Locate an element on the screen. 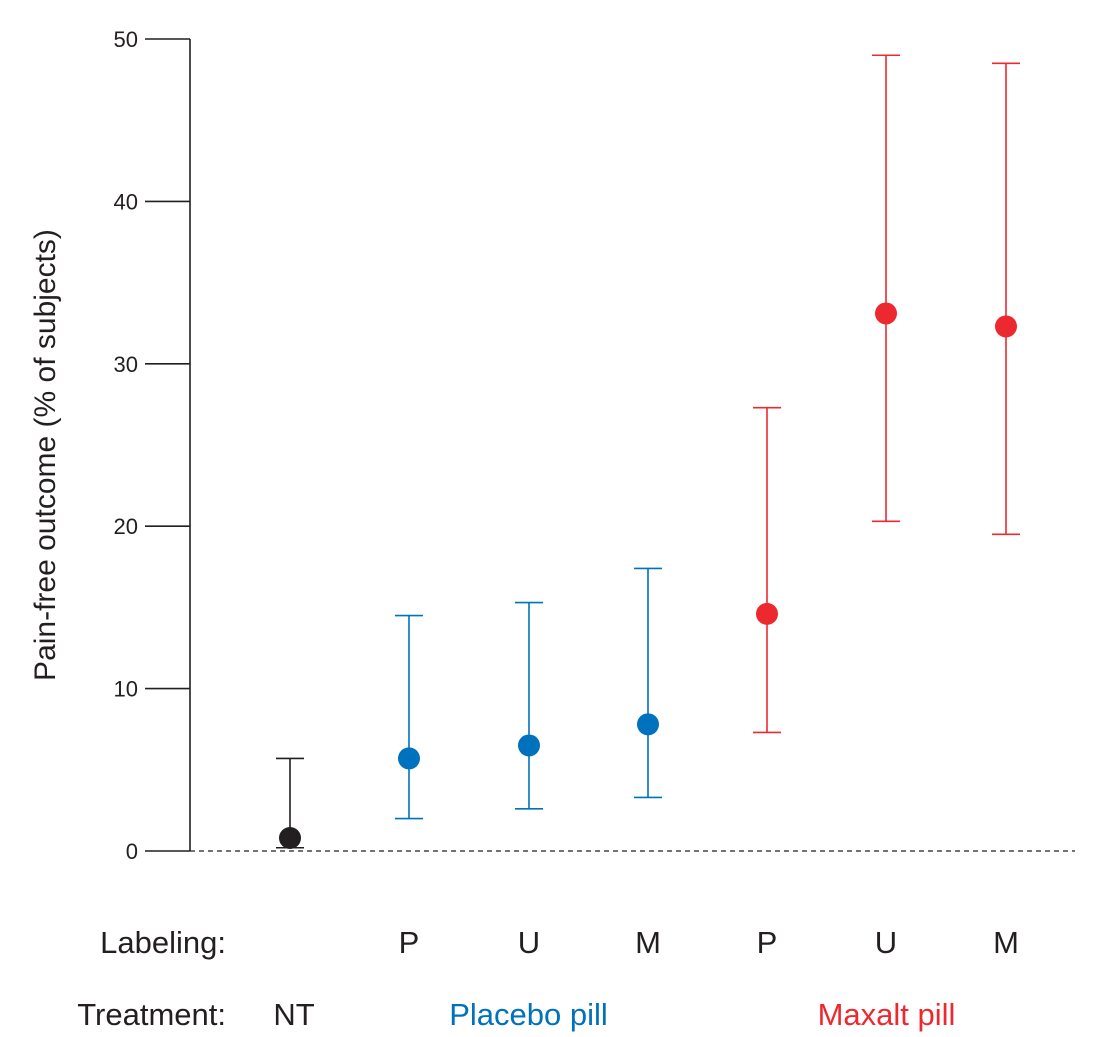 This screenshot has width=1099, height=1037. treatment-row-label: Treatment: is located at coordinates (151, 1014).